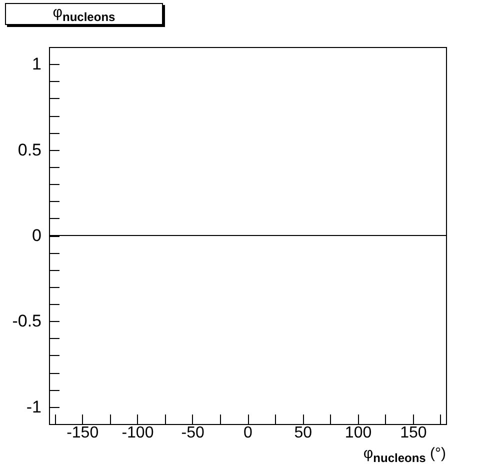 The height and width of the screenshot is (472, 496). I want to click on y-tick-label: 1, so click(37, 64).